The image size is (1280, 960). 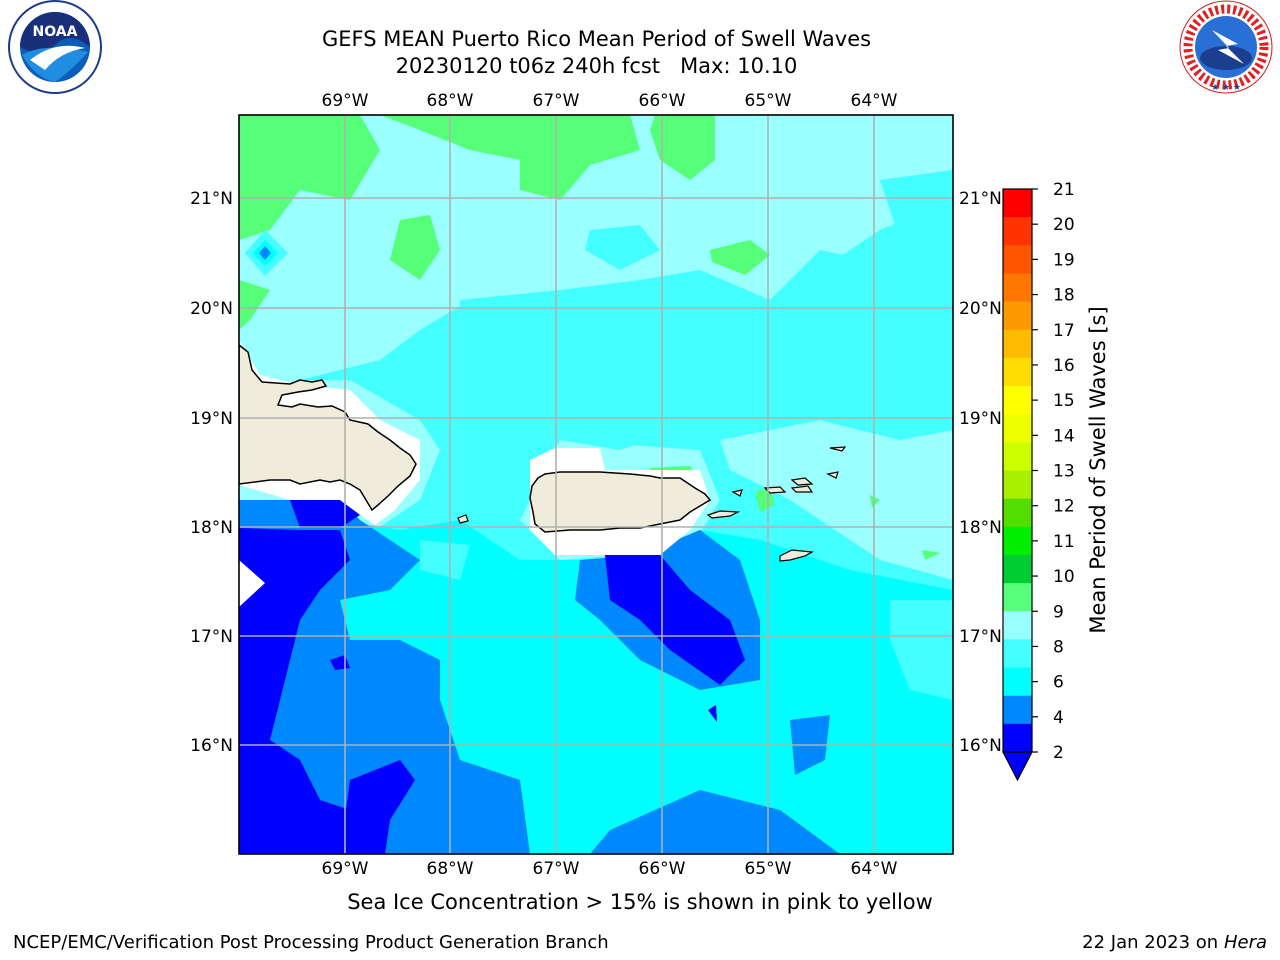 I want to click on lat-label-left: 18°N, so click(x=211, y=528).